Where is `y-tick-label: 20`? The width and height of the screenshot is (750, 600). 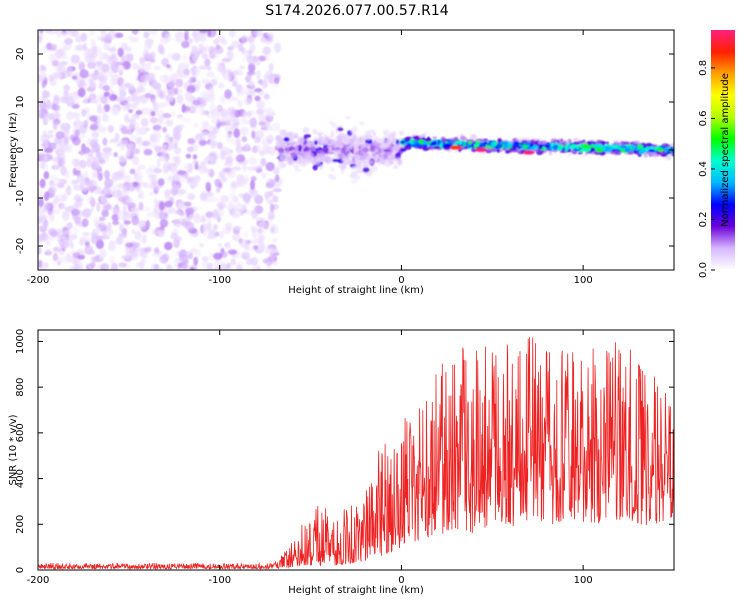
y-tick-label: 20 is located at coordinates (20, 54).